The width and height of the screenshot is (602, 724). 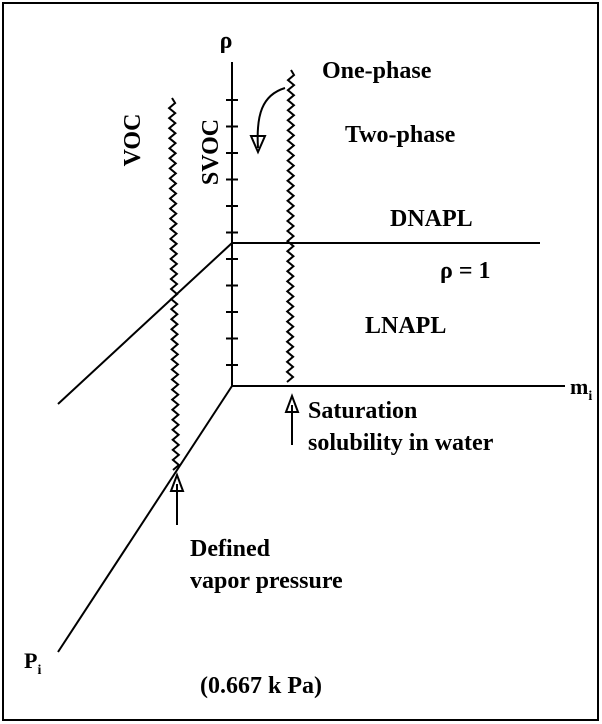 What do you see at coordinates (405, 326) in the screenshot?
I see `lnapl: LNAPL` at bounding box center [405, 326].